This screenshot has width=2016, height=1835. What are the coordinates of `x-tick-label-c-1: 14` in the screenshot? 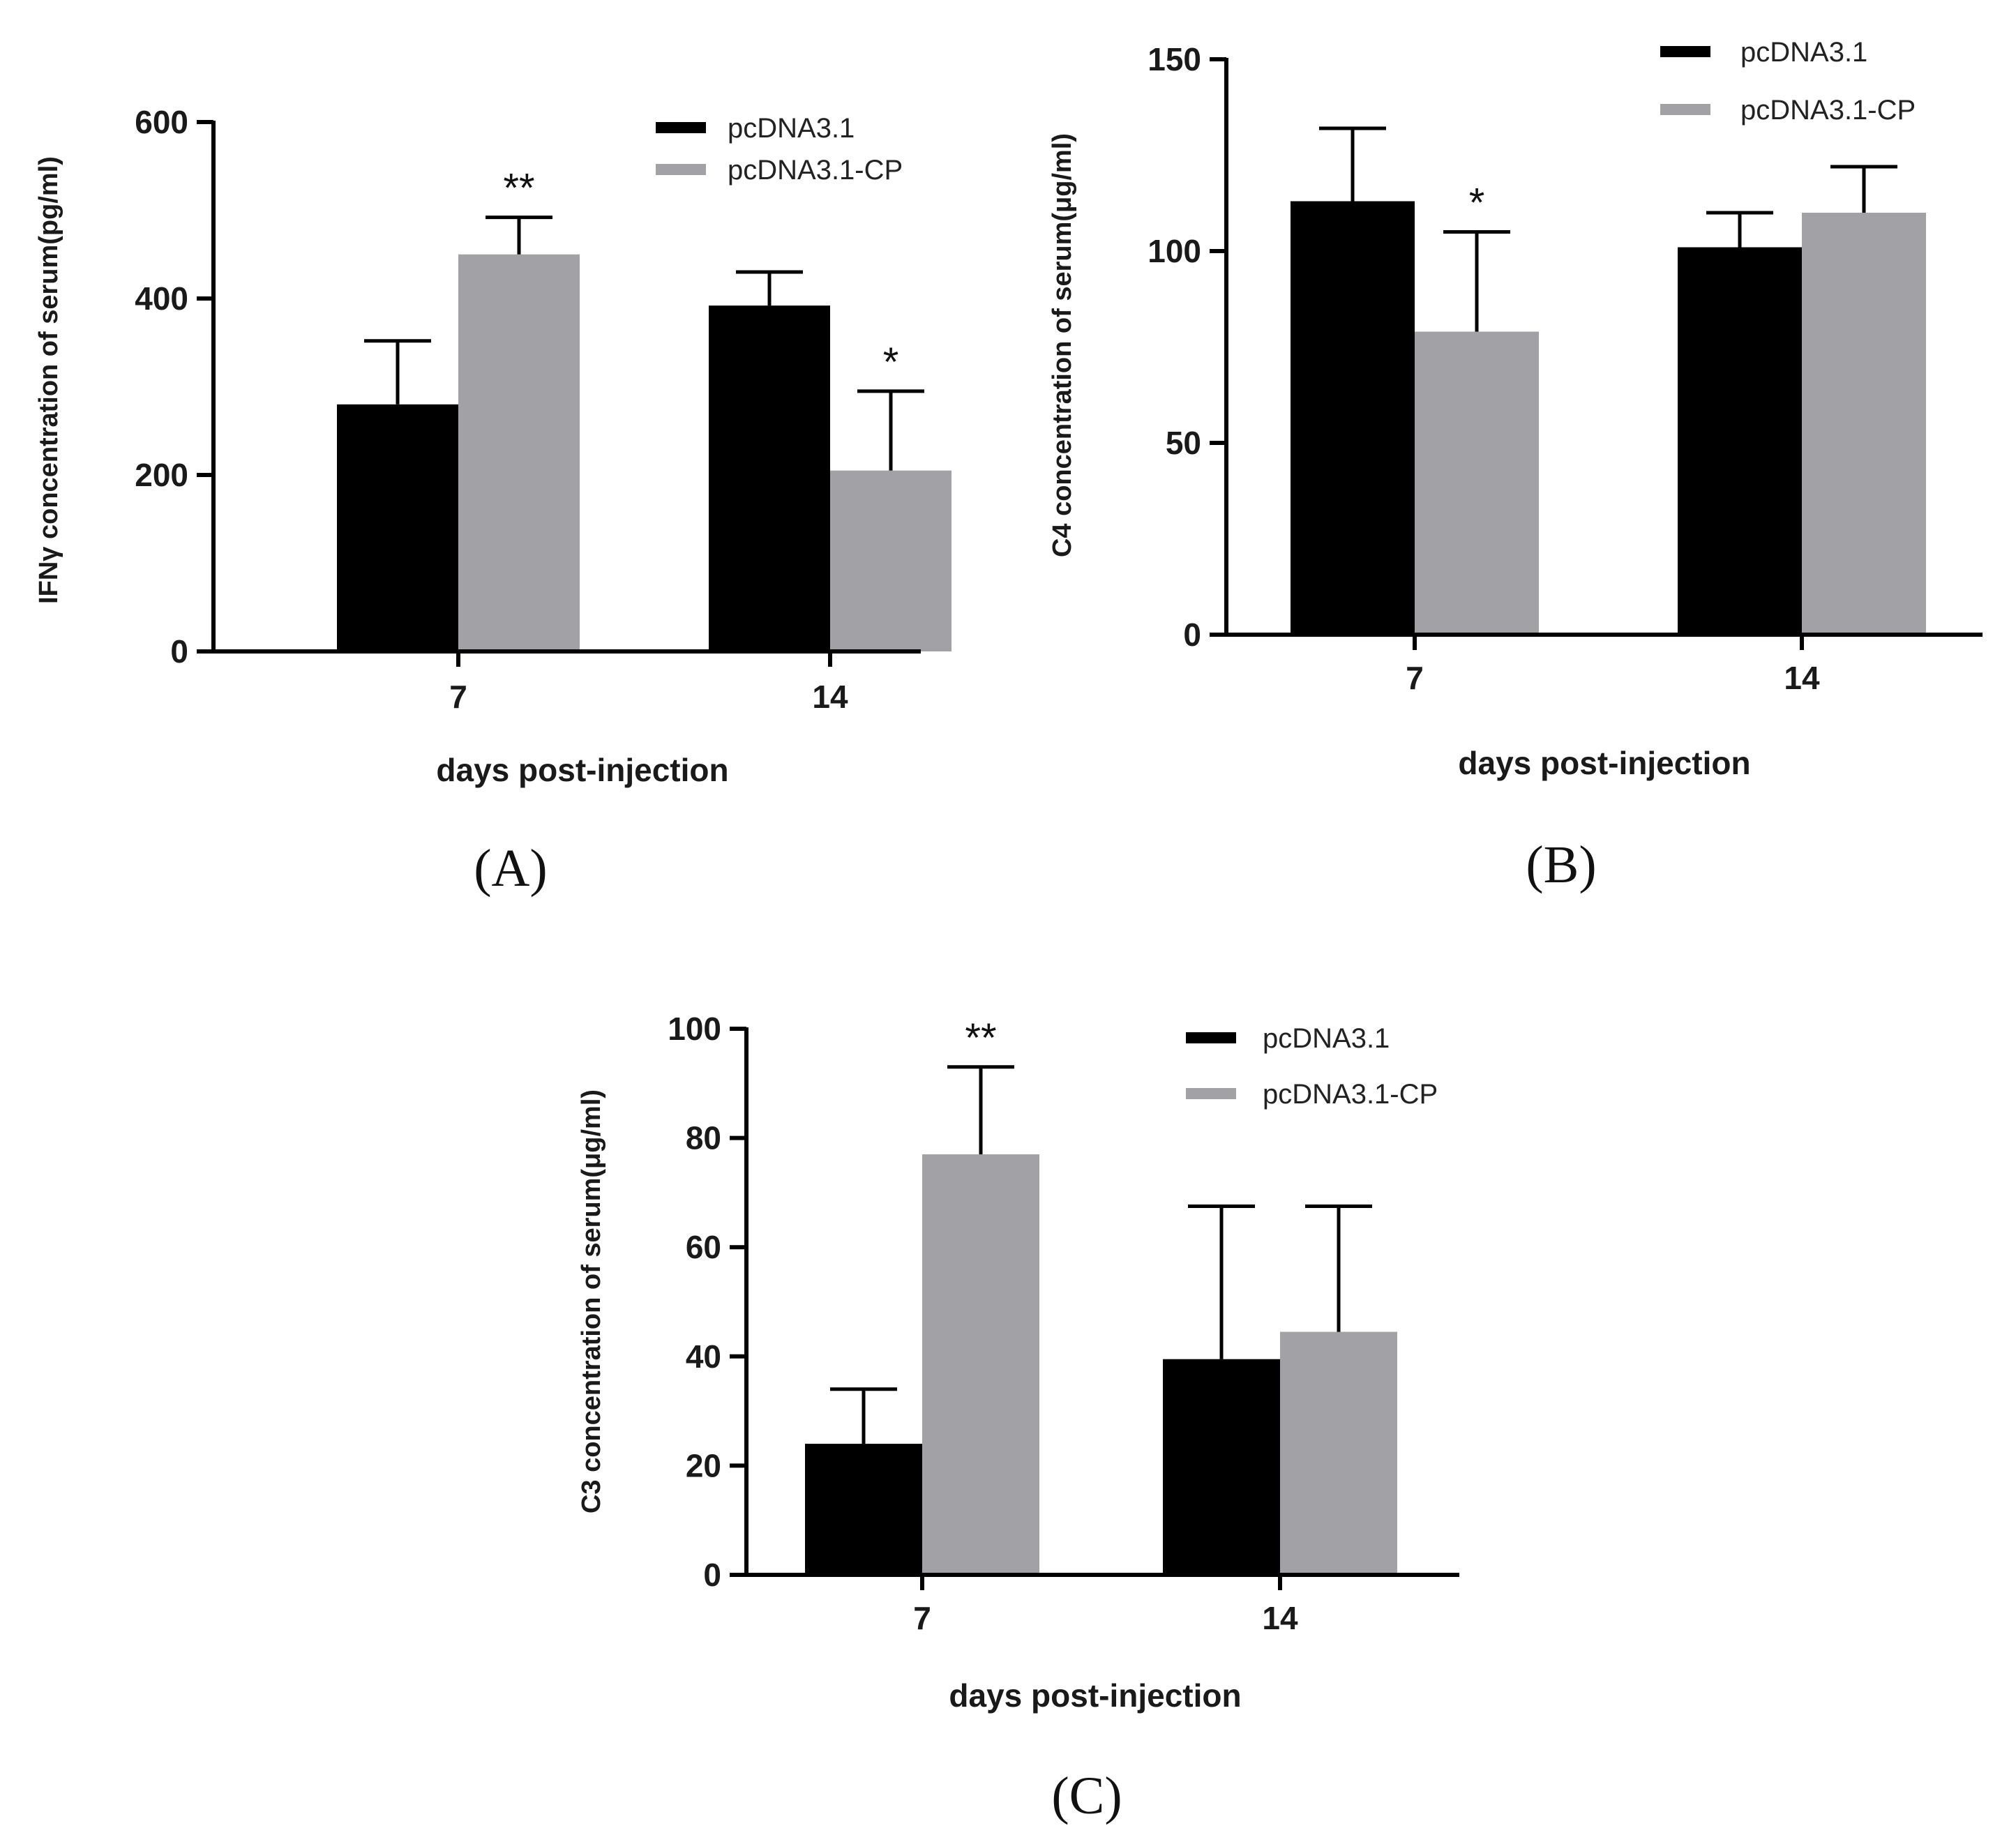 It's located at (1280, 1618).